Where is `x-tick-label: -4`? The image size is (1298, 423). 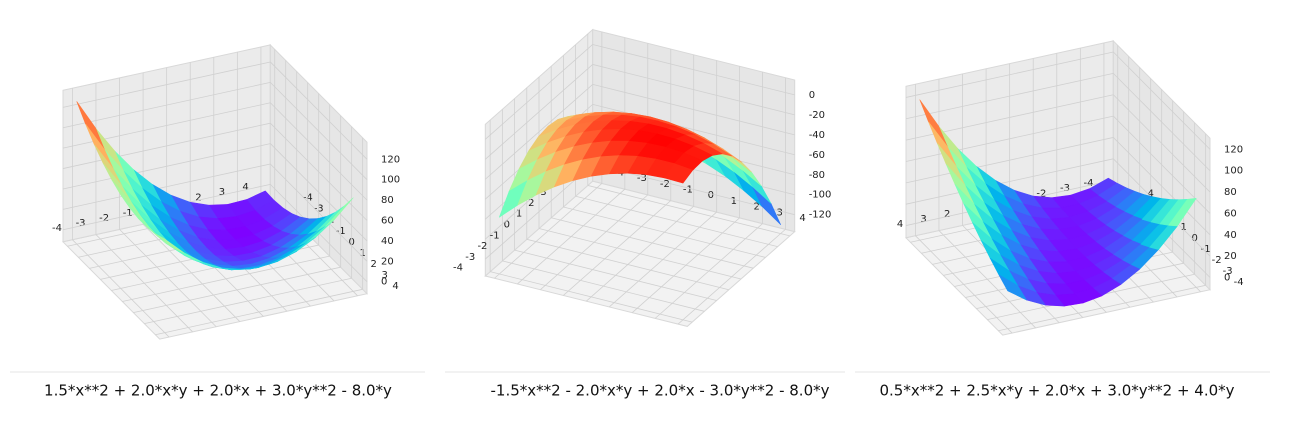 x-tick-label: -4 is located at coordinates (1239, 282).